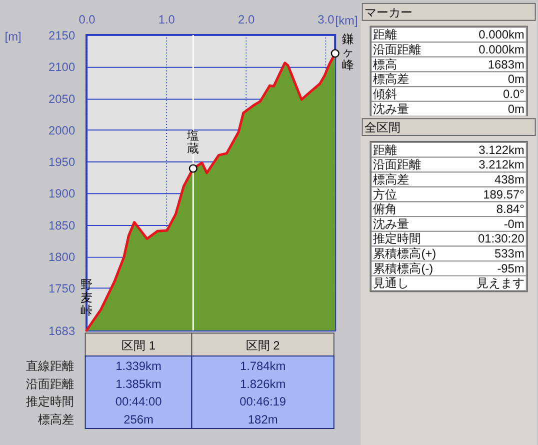  I want to click on text: 1.826km, so click(263, 383).